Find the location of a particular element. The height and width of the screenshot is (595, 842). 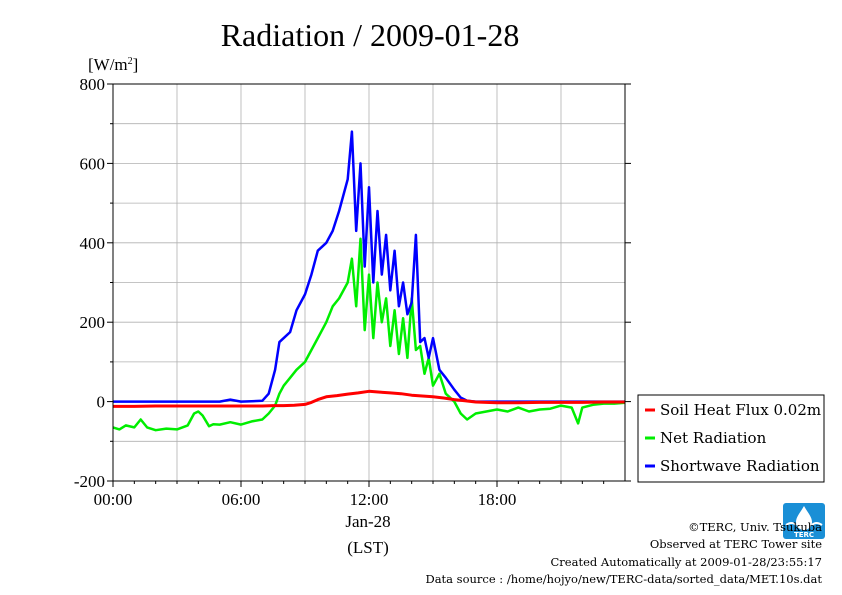

chart-title: Radiation / 2009-01-28 is located at coordinates (370, 35).